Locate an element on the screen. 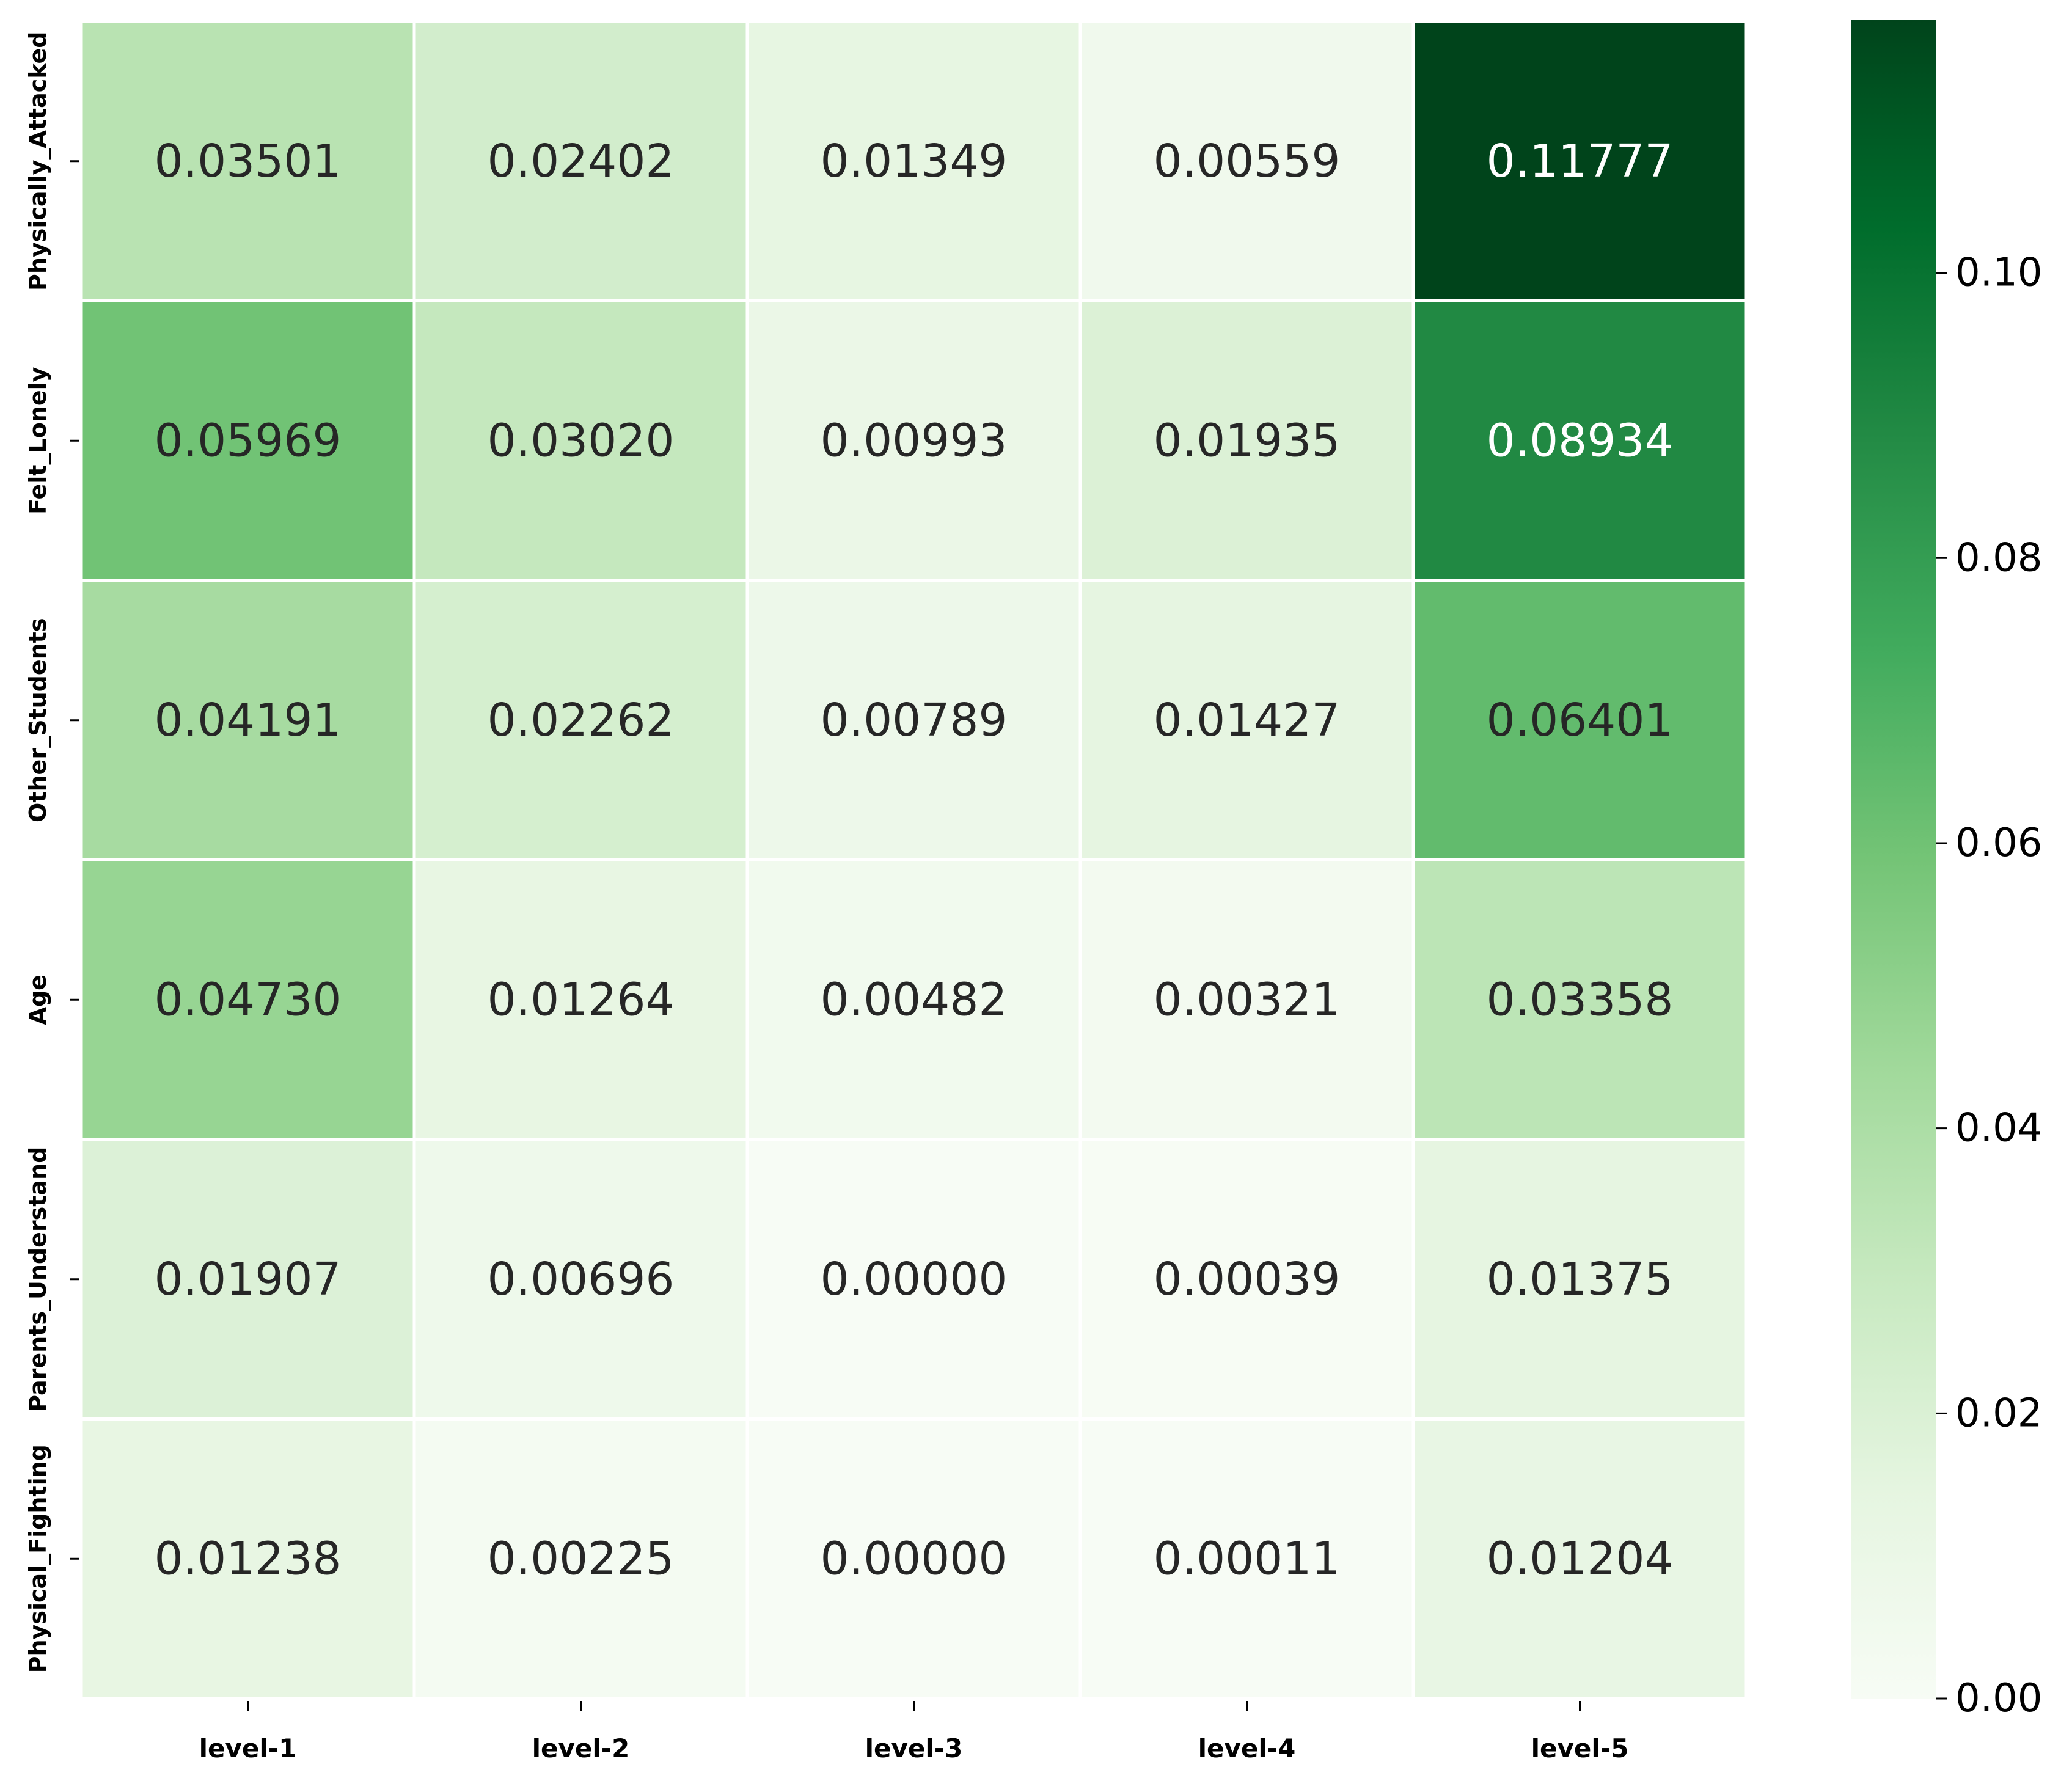 Image resolution: width=2061 pixels, height=1792 pixels. heatmap-cell-value: 0.01349 is located at coordinates (913, 161).